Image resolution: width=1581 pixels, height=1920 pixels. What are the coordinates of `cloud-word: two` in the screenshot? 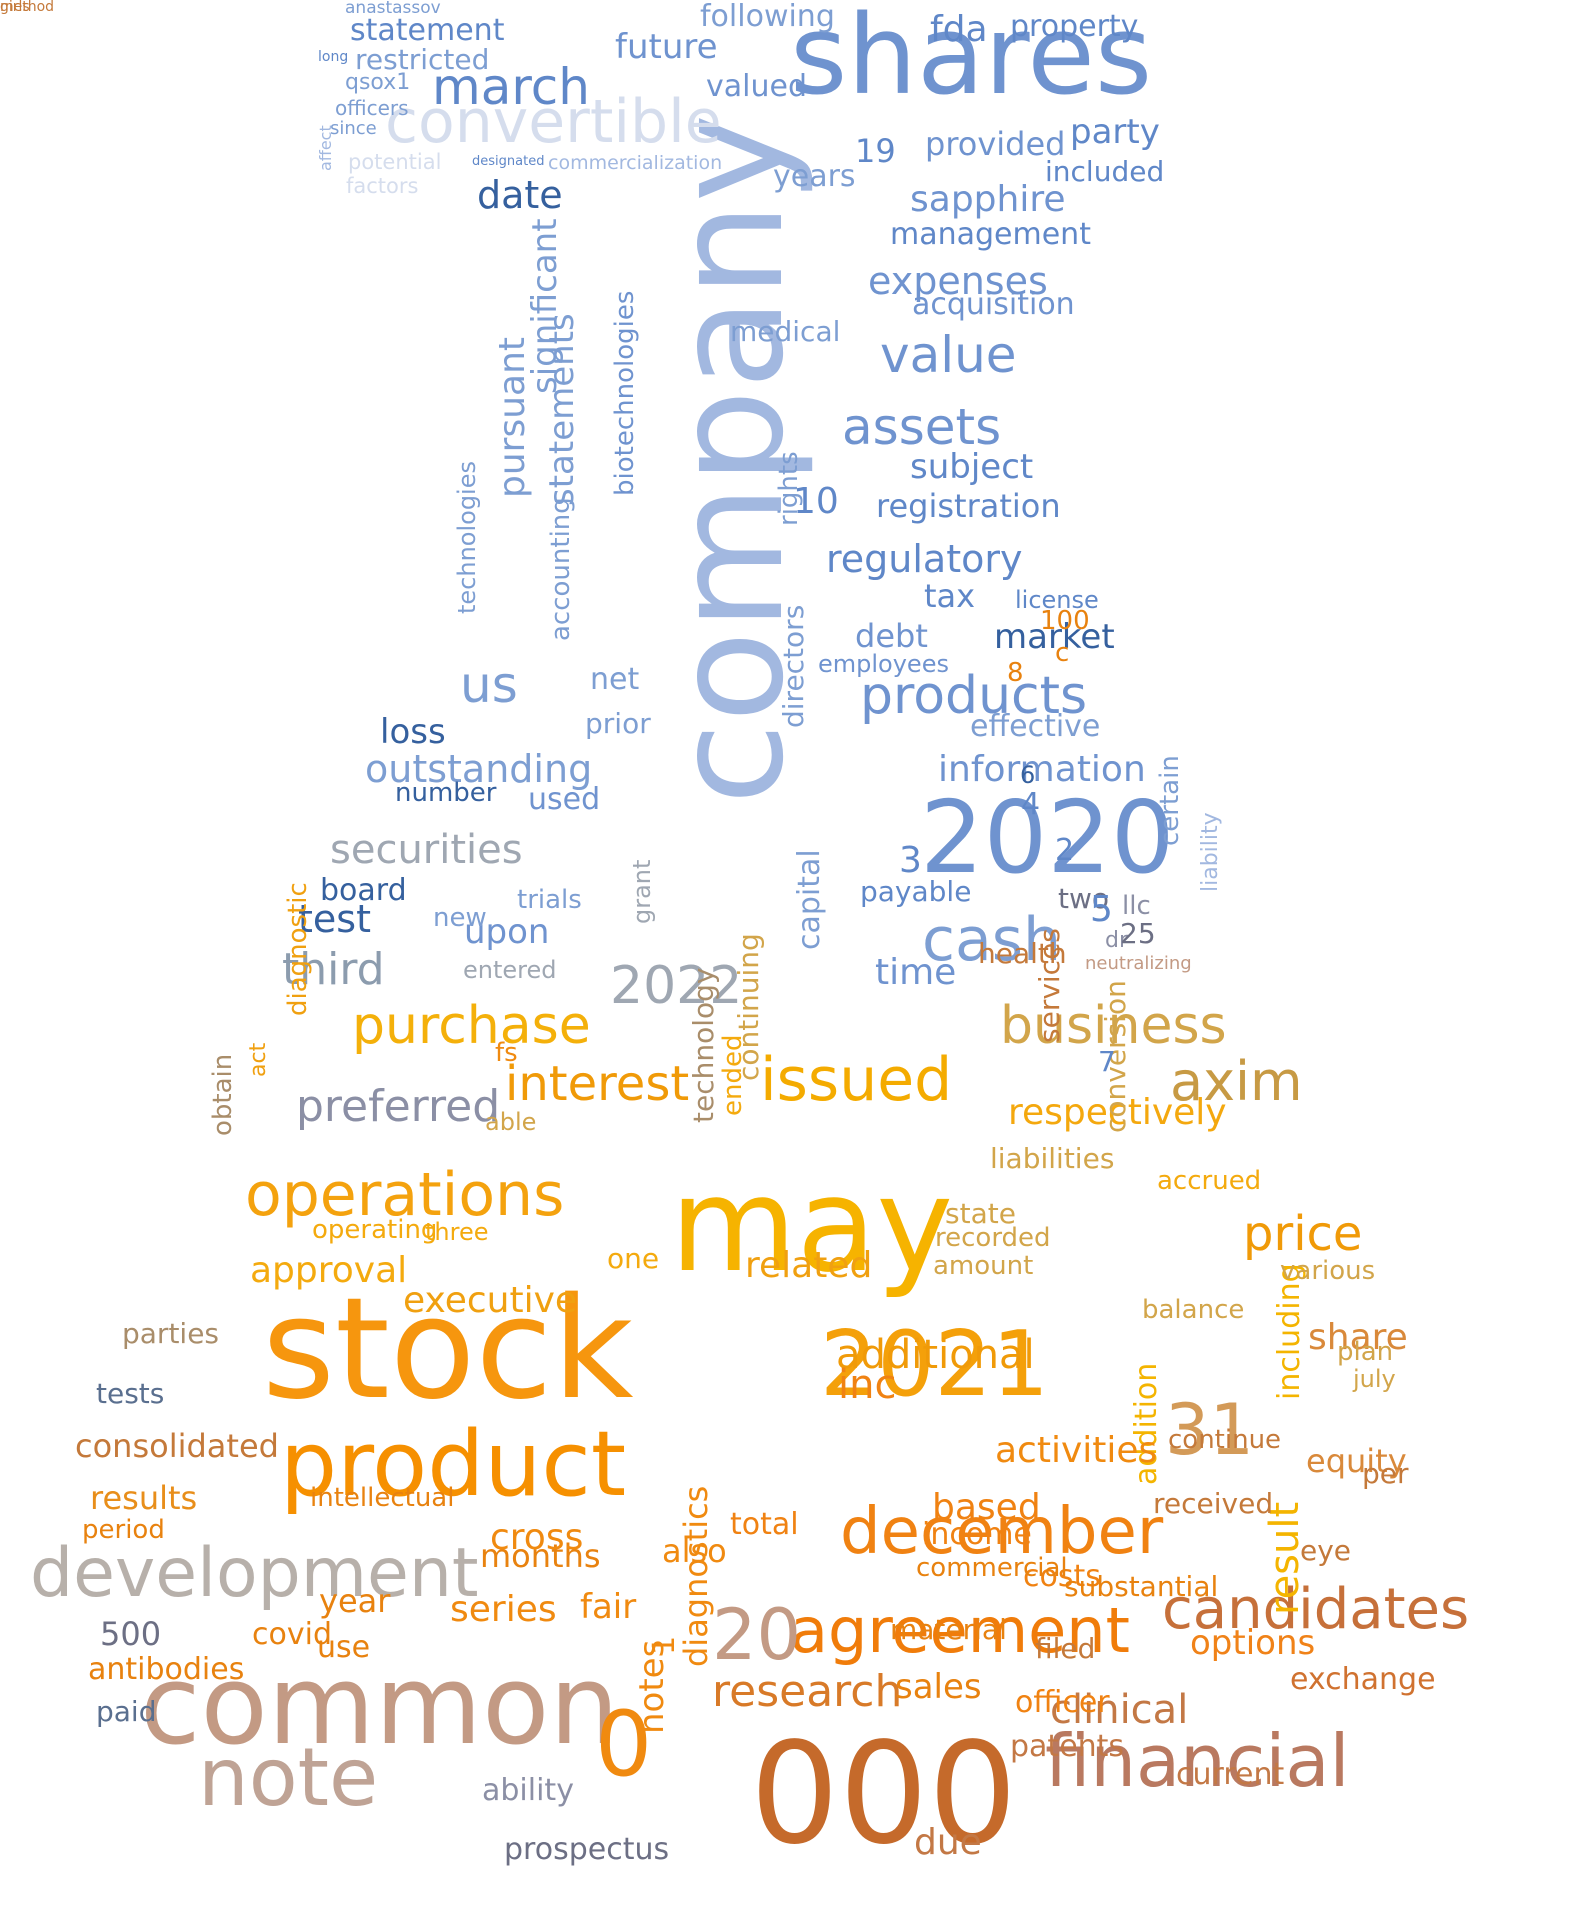 It's located at (1084, 898).